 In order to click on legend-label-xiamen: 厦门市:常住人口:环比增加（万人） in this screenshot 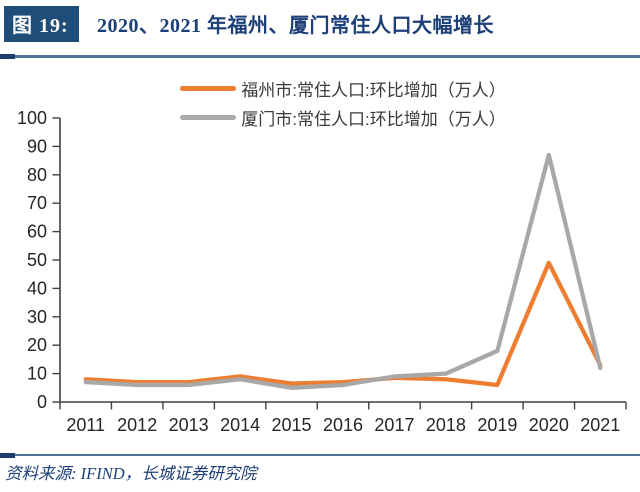, I will do `click(373, 119)`.